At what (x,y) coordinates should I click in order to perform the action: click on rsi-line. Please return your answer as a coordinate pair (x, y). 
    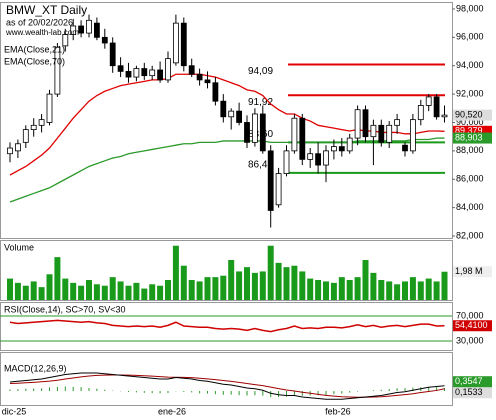
    Looking at the image, I should click on (227, 326).